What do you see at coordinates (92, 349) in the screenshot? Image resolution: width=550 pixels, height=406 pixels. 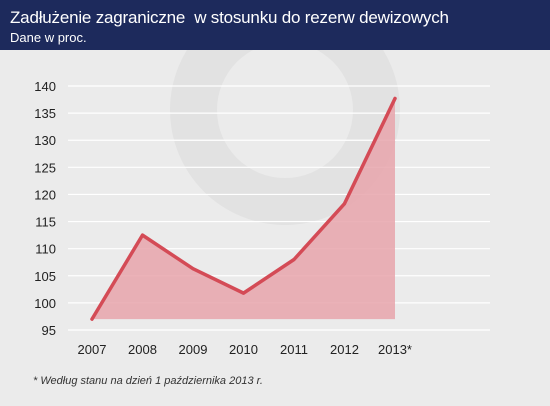 I see `x-tick-label: 2007` at bounding box center [92, 349].